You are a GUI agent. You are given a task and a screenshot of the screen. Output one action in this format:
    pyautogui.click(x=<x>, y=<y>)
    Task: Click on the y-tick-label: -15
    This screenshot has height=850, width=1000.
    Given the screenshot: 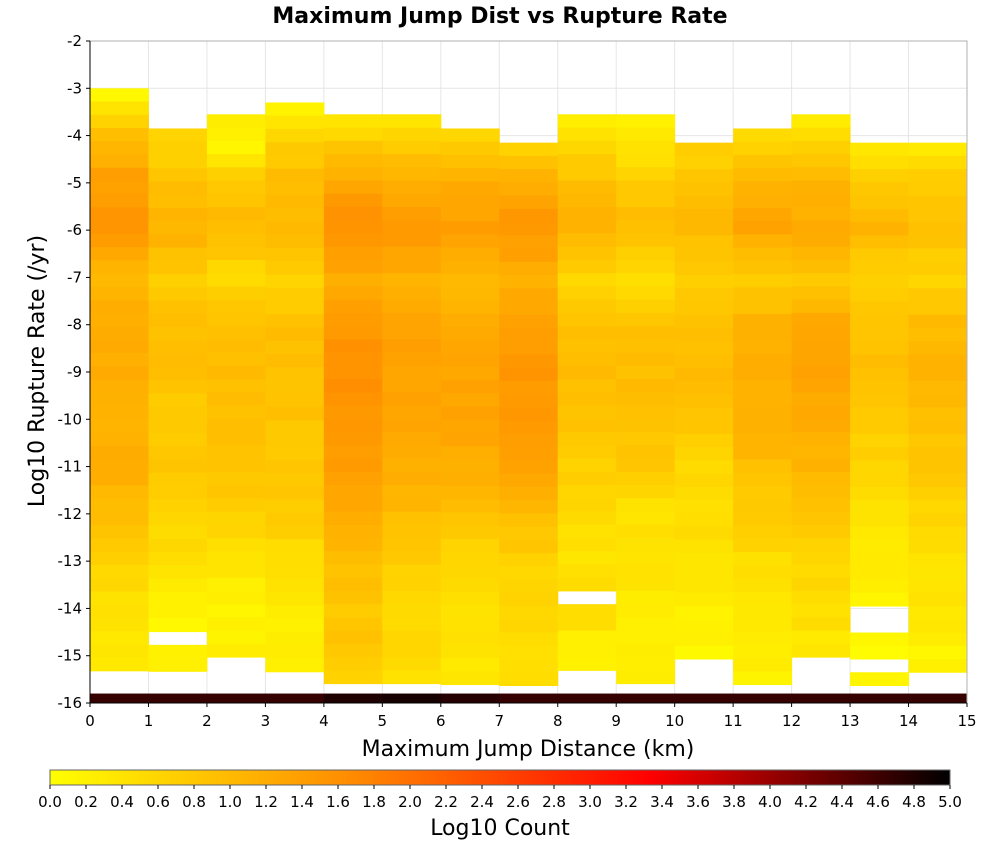 What is the action you would take?
    pyautogui.click(x=70, y=656)
    